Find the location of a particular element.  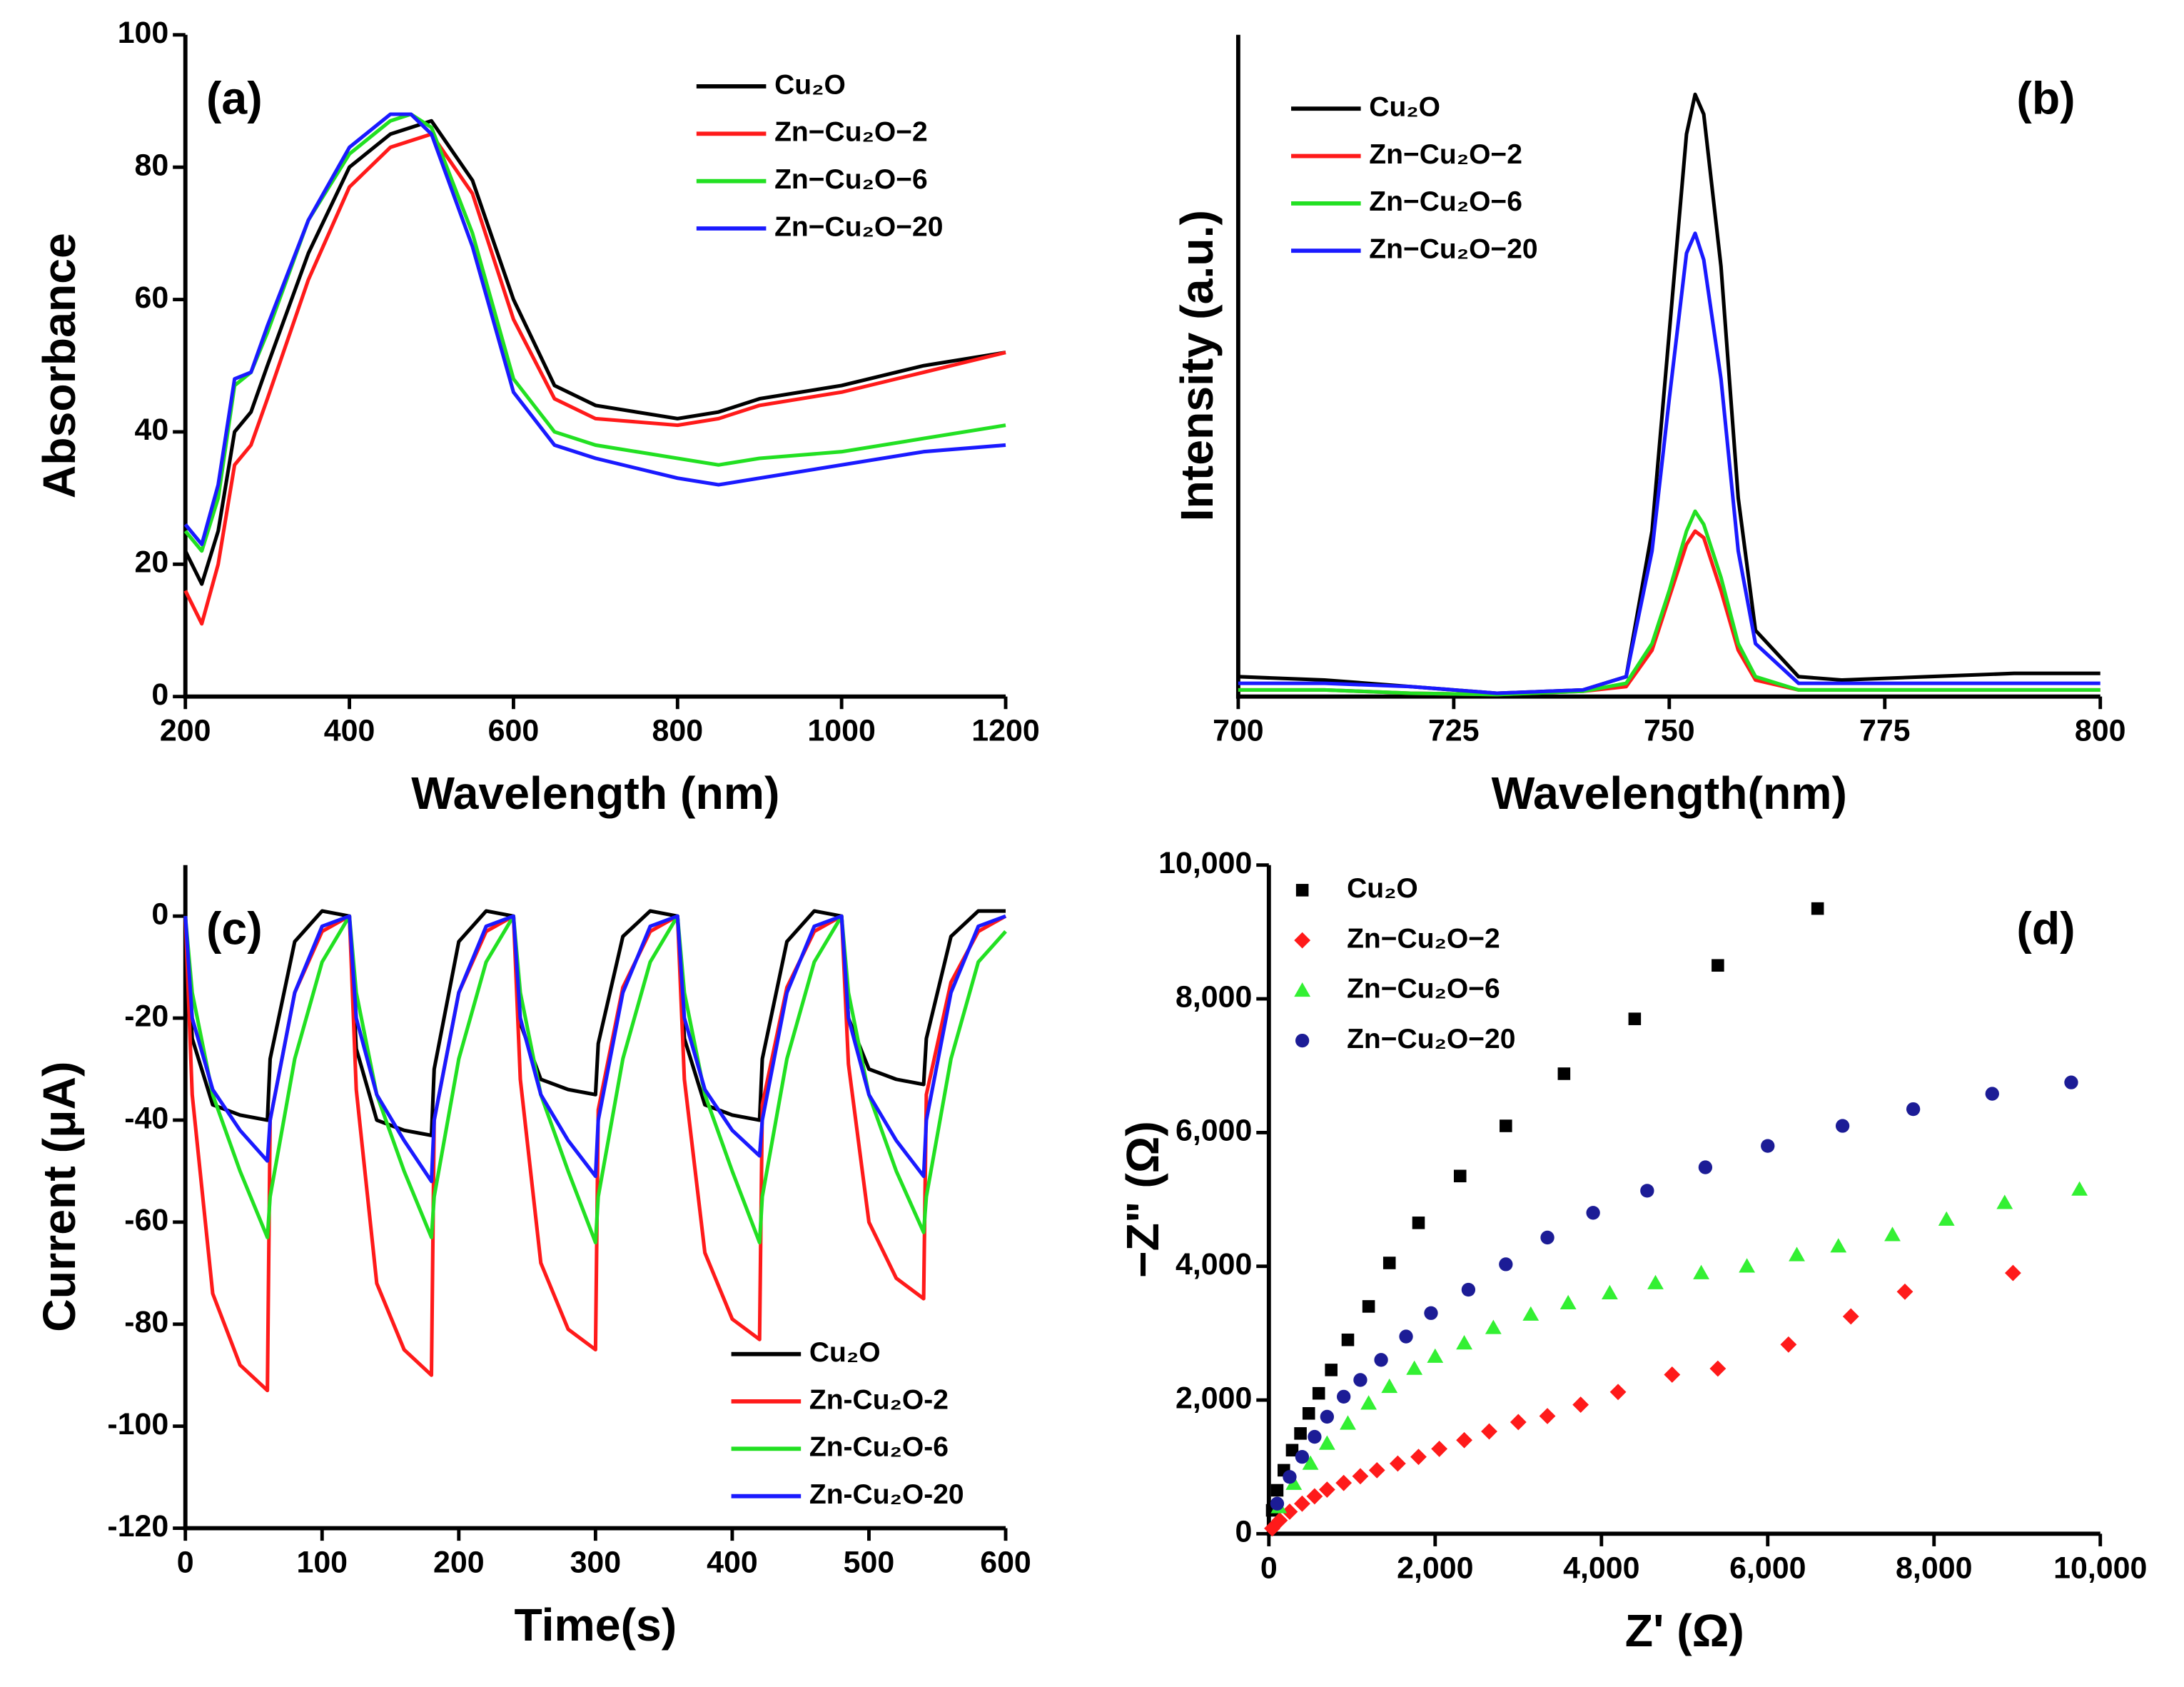

x-tick-label: 600 is located at coordinates (514, 731).